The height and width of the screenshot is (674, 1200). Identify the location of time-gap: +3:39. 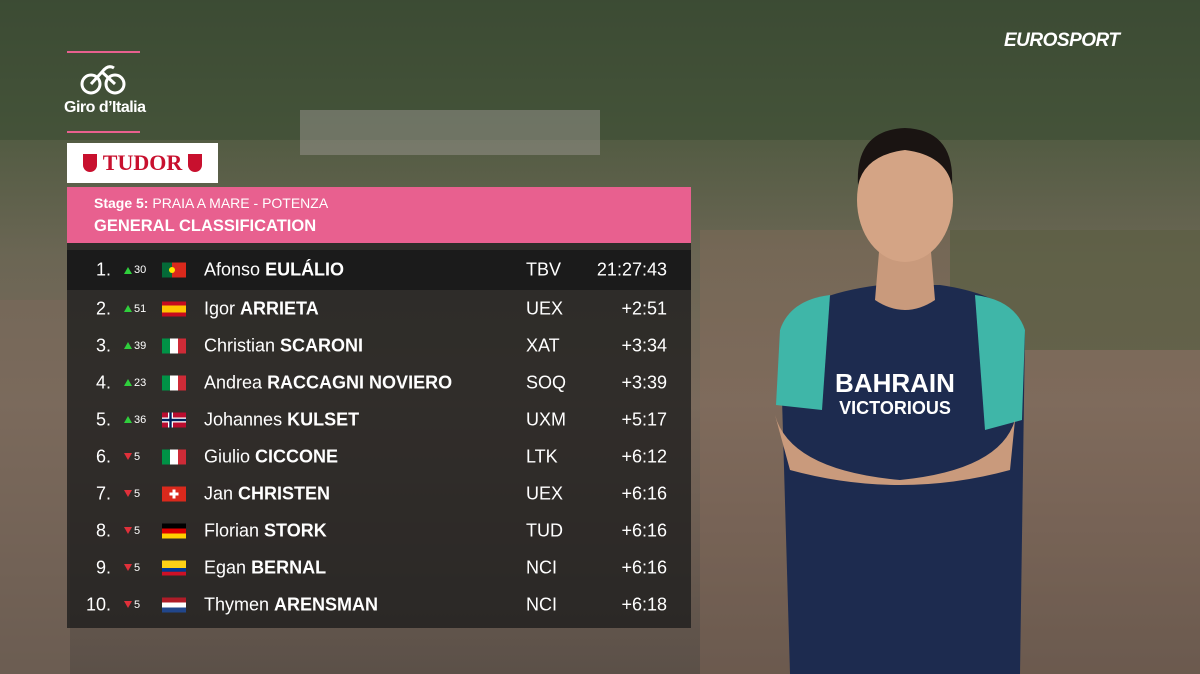
(644, 382).